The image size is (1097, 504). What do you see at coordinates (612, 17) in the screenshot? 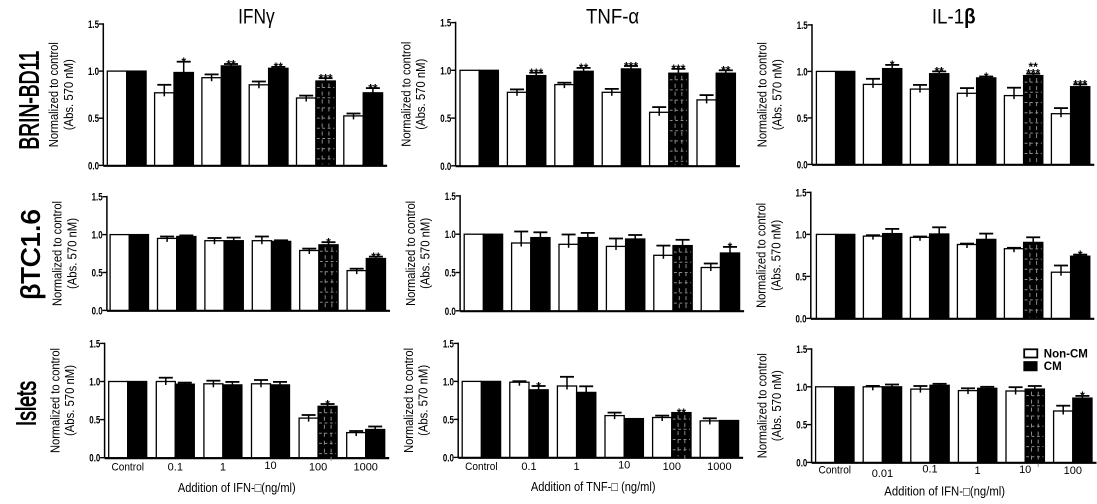
I see `svg-text: TNF-α` at bounding box center [612, 17].